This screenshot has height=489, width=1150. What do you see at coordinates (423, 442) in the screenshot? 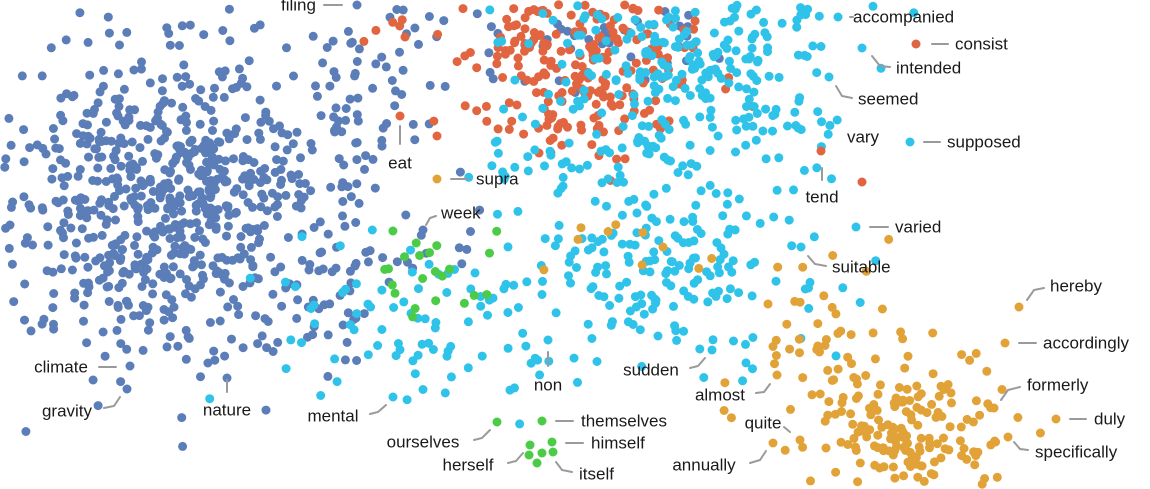
I see `point-label-ourselves: ourselves` at bounding box center [423, 442].